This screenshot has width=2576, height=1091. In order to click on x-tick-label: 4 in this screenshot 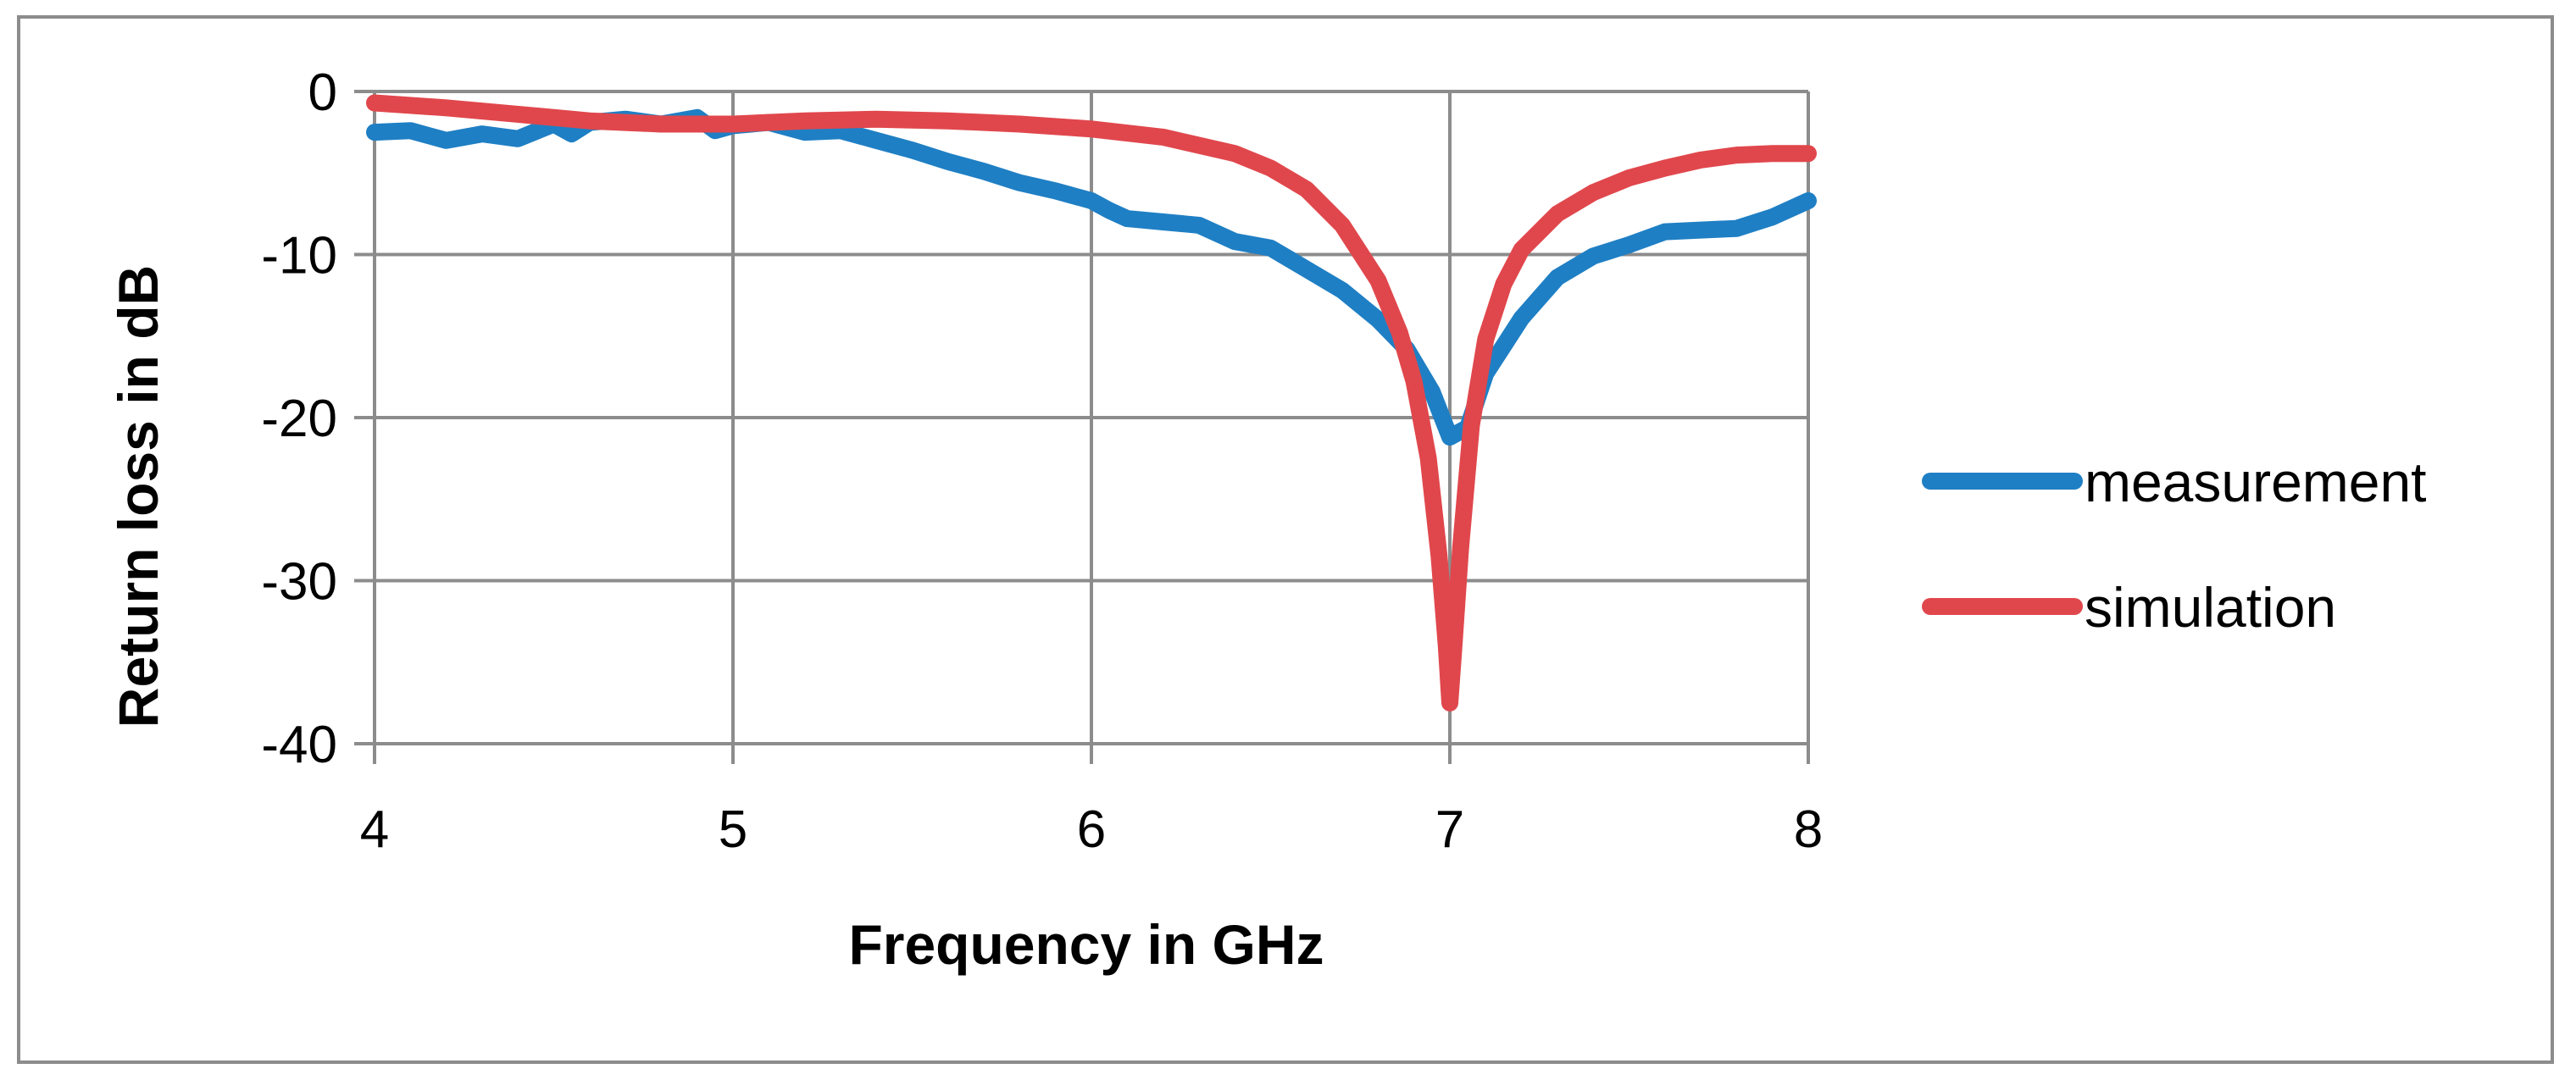, I will do `click(374, 829)`.